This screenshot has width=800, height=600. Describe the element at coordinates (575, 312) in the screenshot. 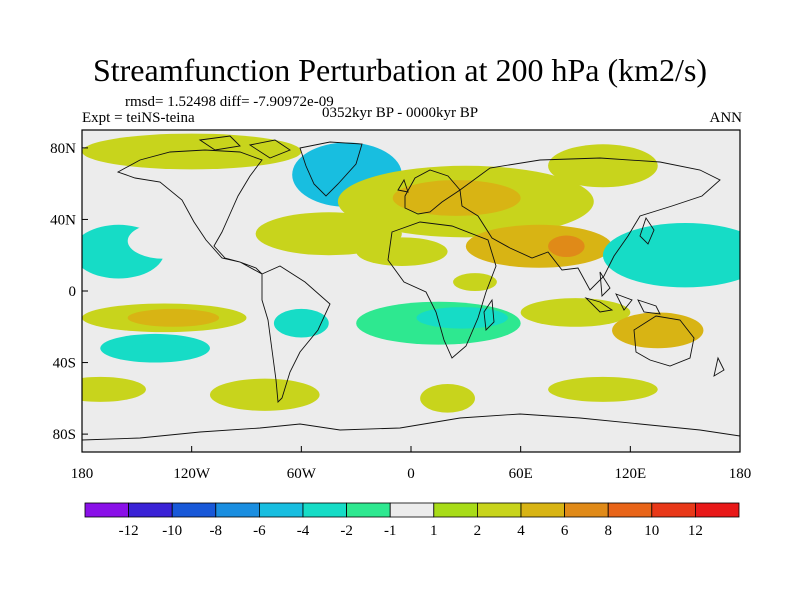

I see `field-indian-ocean-high` at that location.